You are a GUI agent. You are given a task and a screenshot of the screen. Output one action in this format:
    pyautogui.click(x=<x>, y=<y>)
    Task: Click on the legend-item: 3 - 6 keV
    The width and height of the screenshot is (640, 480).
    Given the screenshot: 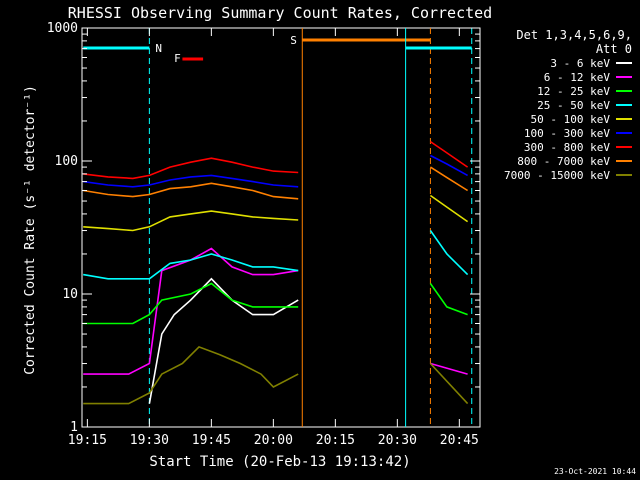 What is the action you would take?
    pyautogui.click(x=552, y=63)
    